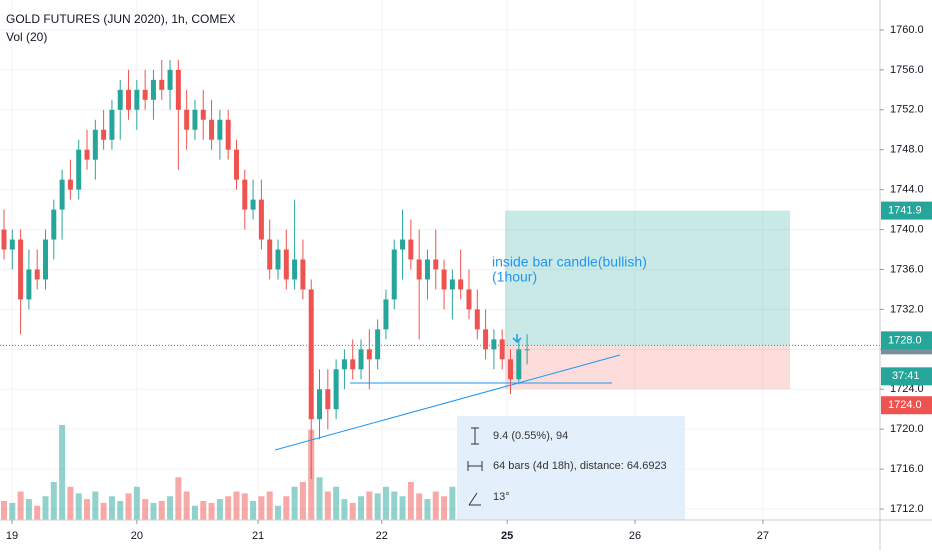  I want to click on stop-label-box, so click(906, 405).